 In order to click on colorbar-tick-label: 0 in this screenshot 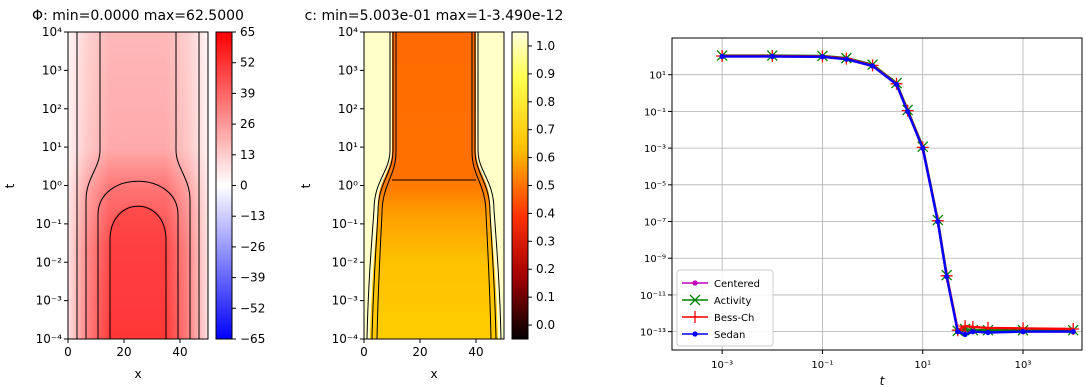, I will do `click(244, 186)`.